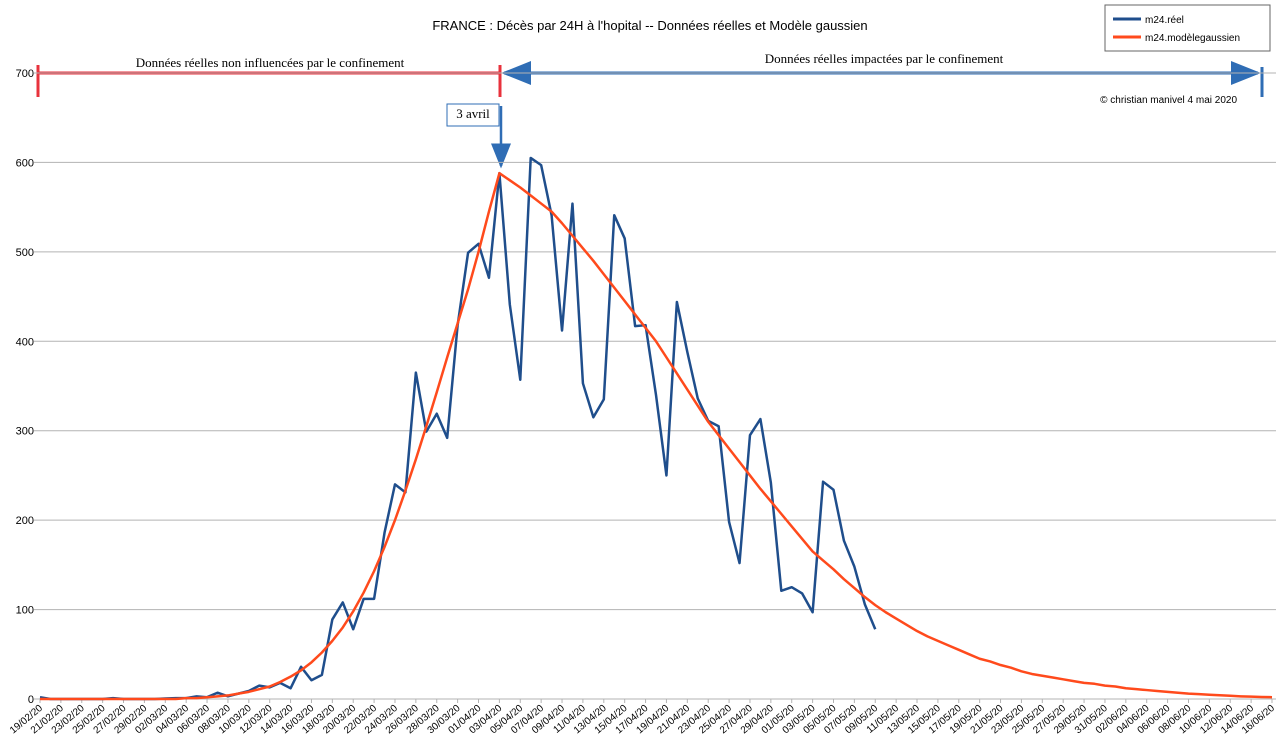  Describe the element at coordinates (1168, 100) in the screenshot. I see `credit: © christian manivel 4 mai 2020` at that location.